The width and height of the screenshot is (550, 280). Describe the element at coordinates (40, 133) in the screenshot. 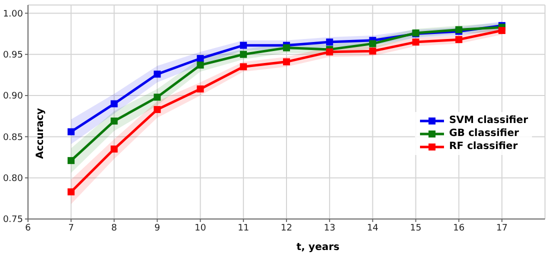

I see `y-axis-title: Accuracy` at that location.